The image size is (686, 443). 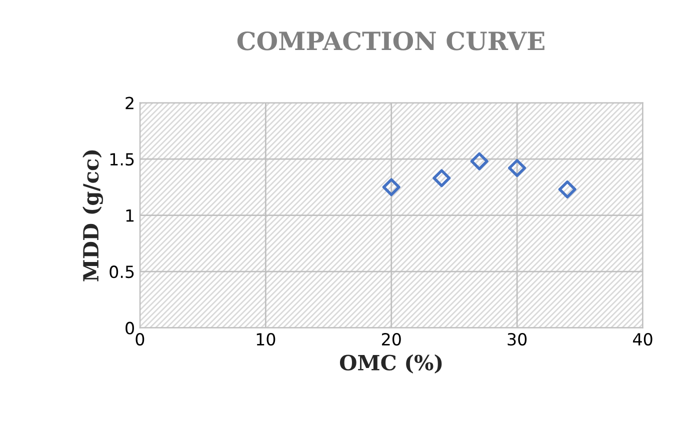 What do you see at coordinates (517, 339) in the screenshot?
I see `x-tick-label: 30` at bounding box center [517, 339].